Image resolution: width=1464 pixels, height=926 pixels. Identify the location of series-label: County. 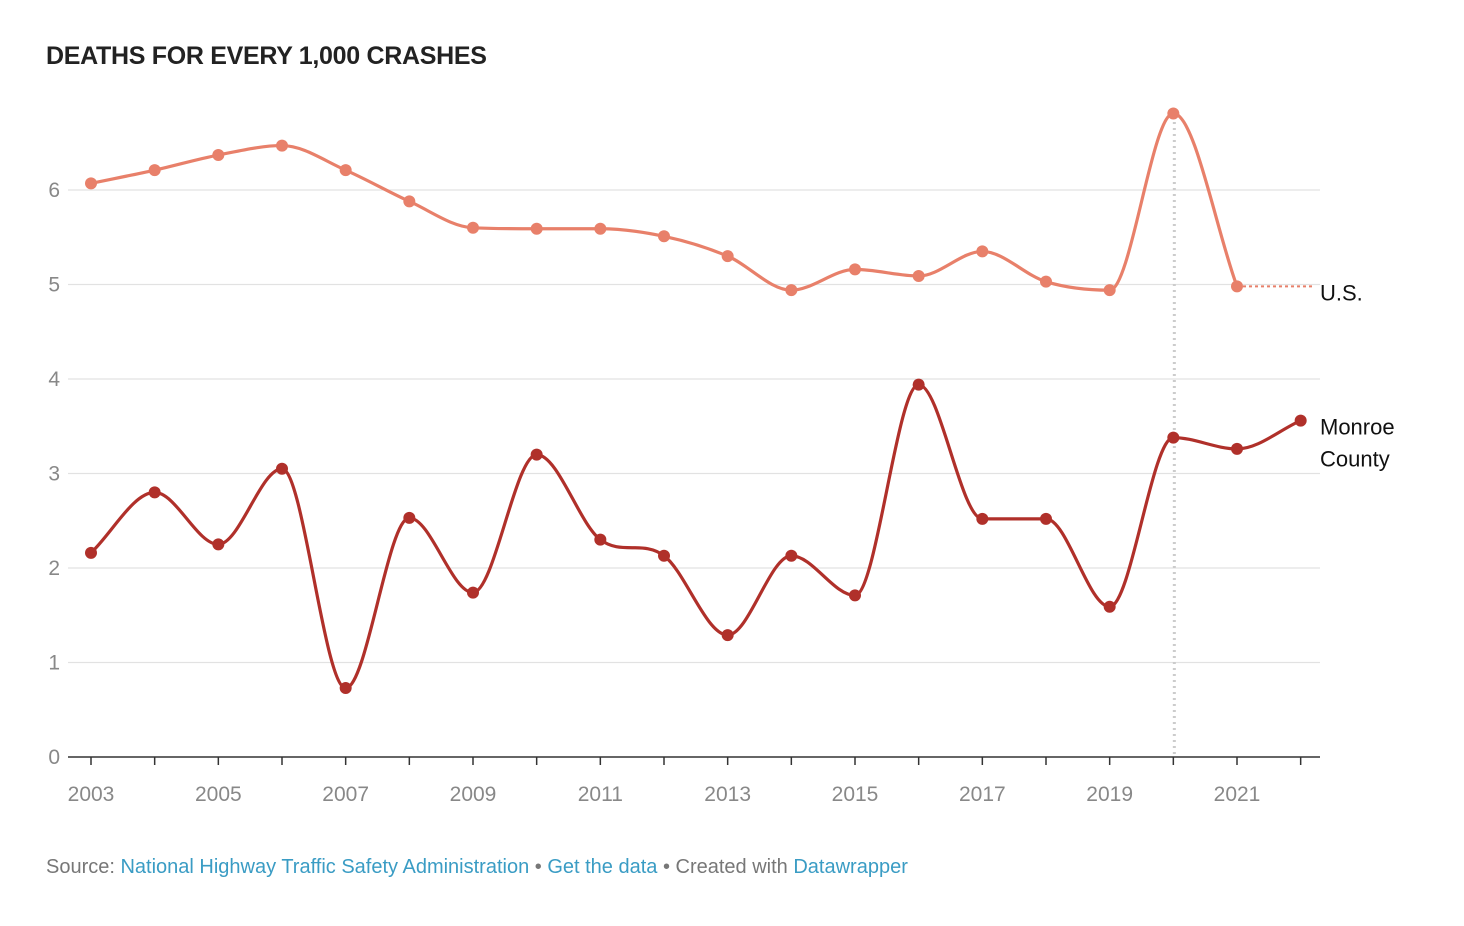
(1355, 459).